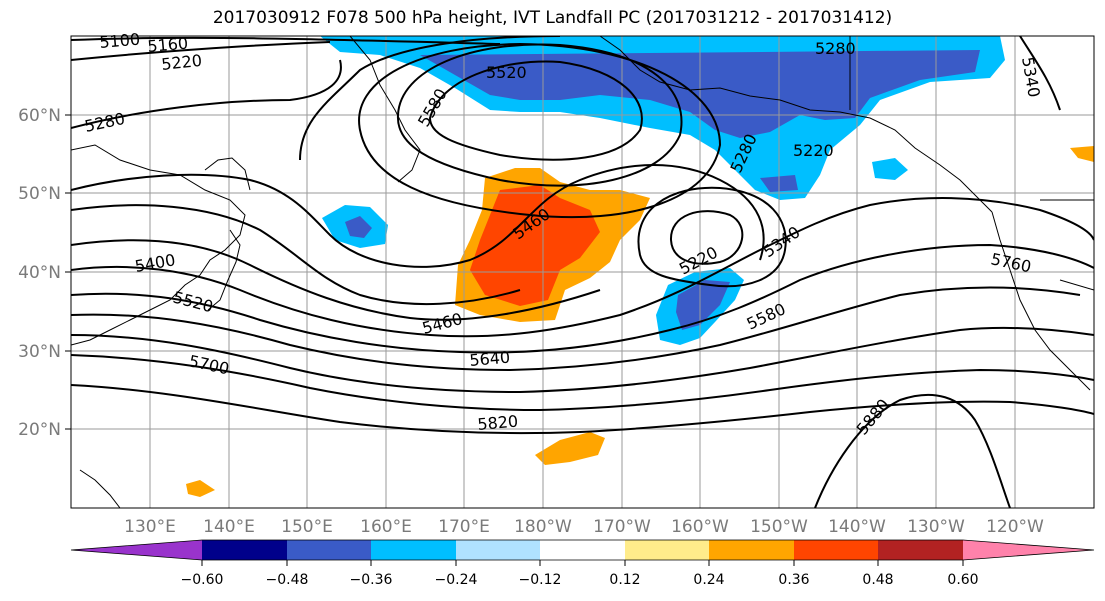  Describe the element at coordinates (700, 527) in the screenshot. I see `lon-label: 160°W` at that location.